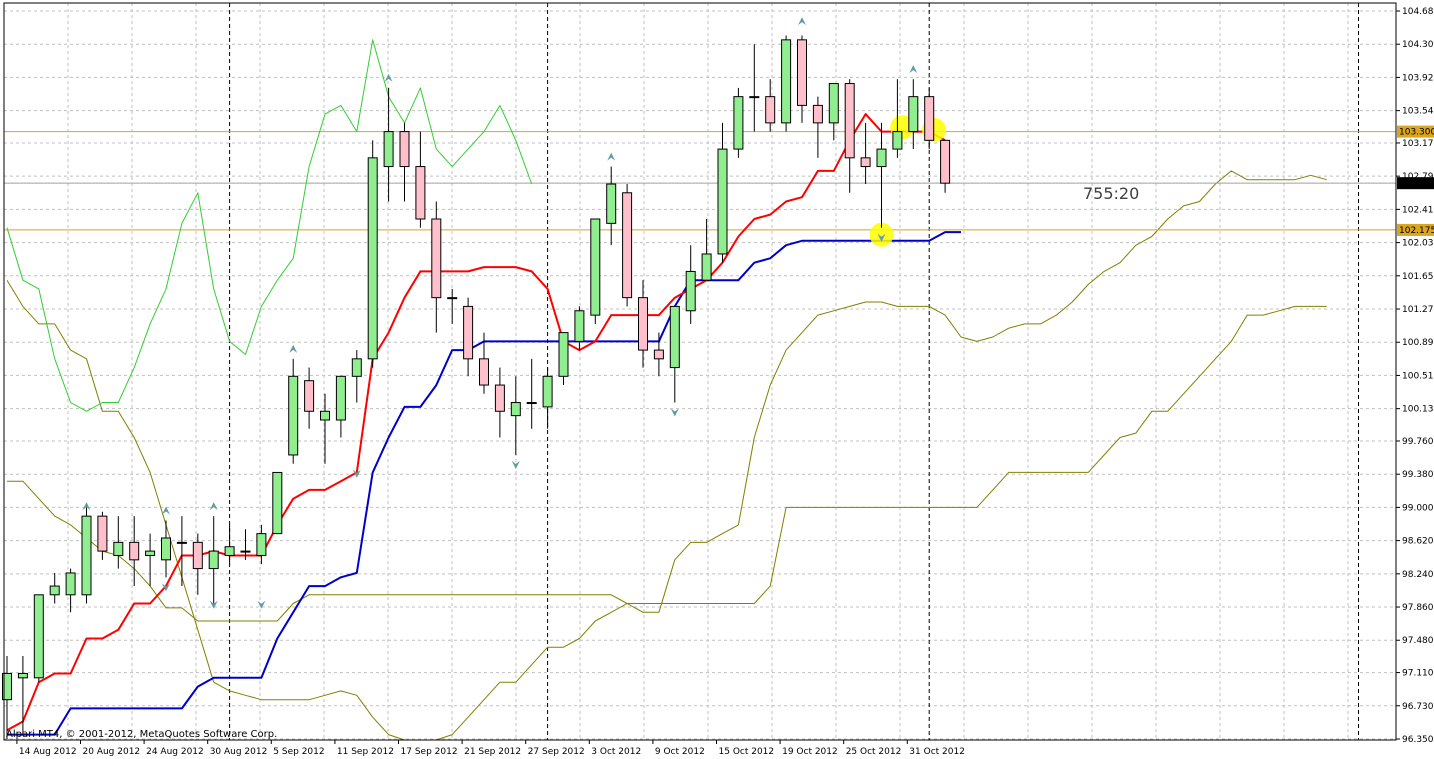 This screenshot has height=759, width=1434. What do you see at coordinates (1418, 144) in the screenshot?
I see `price-tick-label: 103.170` at bounding box center [1418, 144].